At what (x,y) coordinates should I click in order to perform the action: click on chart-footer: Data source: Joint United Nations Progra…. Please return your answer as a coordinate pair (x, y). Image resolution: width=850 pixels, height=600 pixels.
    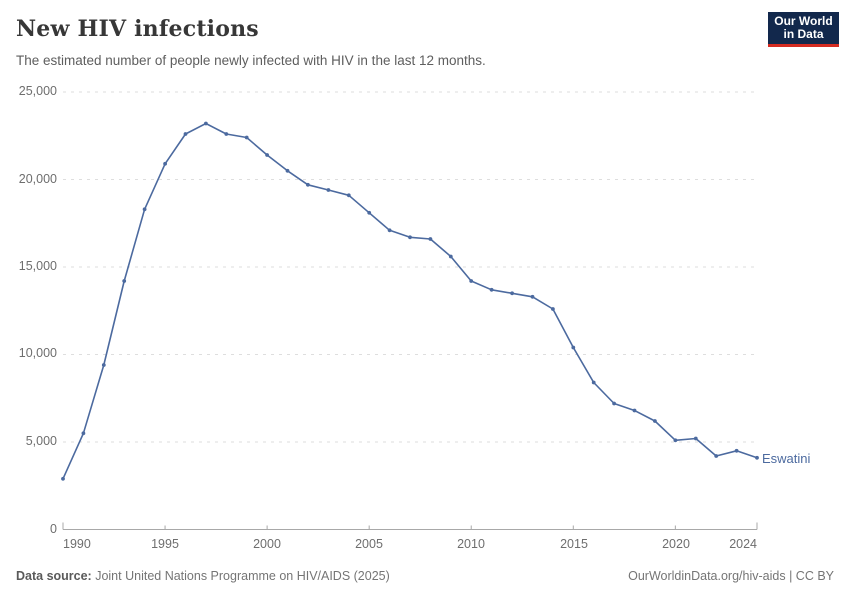
    Looking at the image, I should click on (425, 576).